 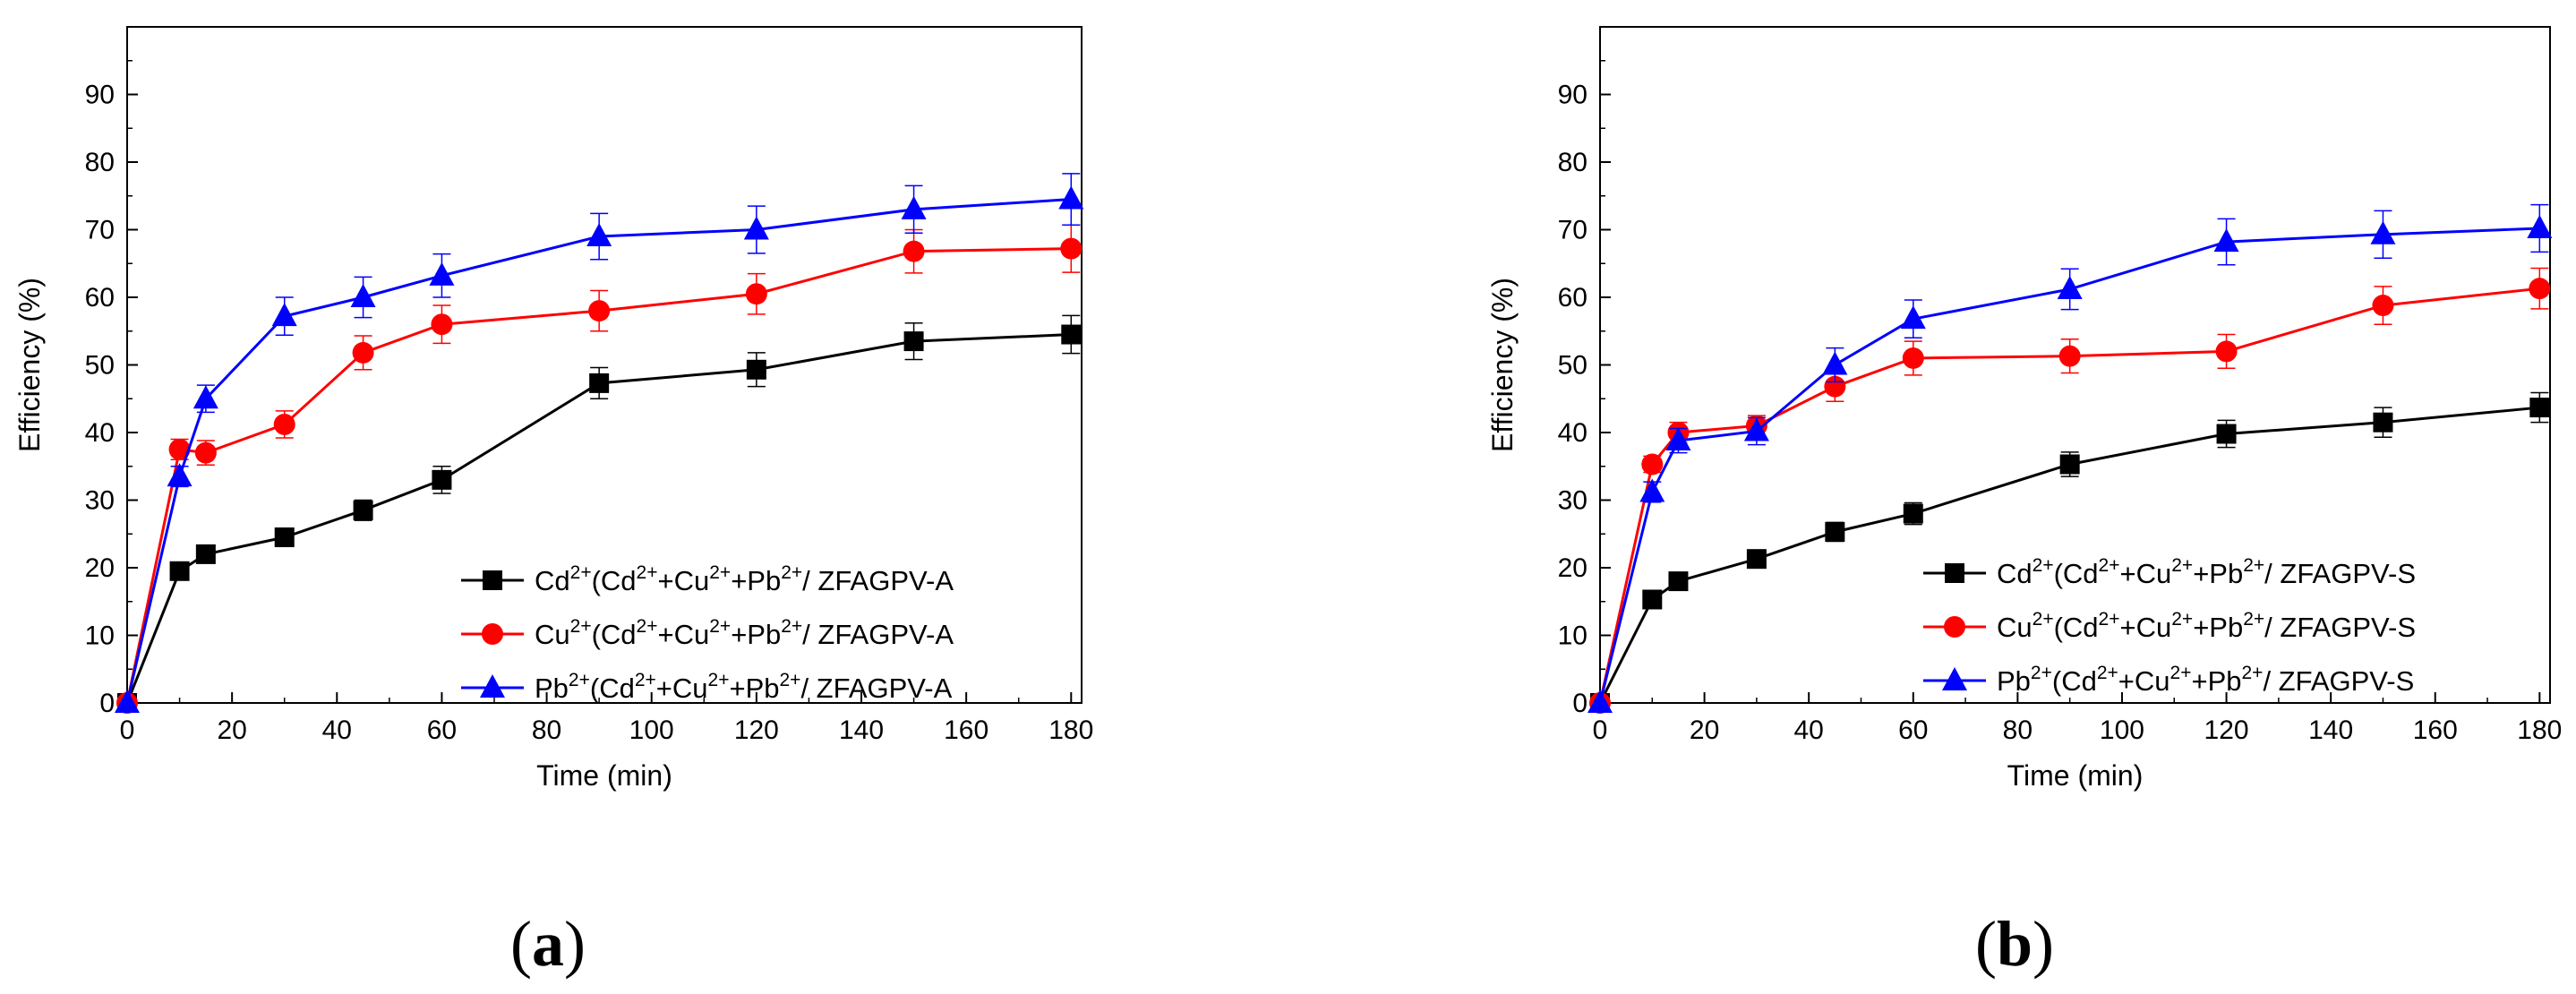 I want to click on legend-label: Cu2+(Cd2++Cu2++Pb2+/ ZFAGPV-S, so click(x=2206, y=626).